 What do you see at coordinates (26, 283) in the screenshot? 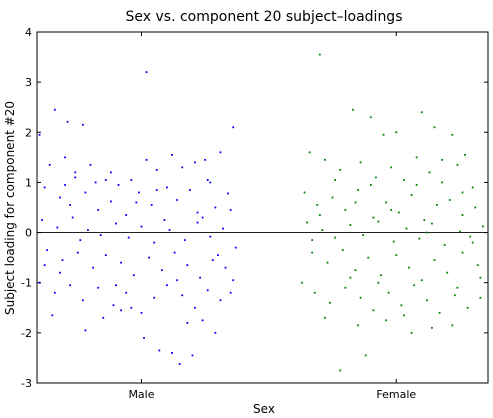
I see `y-tick-label: -1` at bounding box center [26, 283].